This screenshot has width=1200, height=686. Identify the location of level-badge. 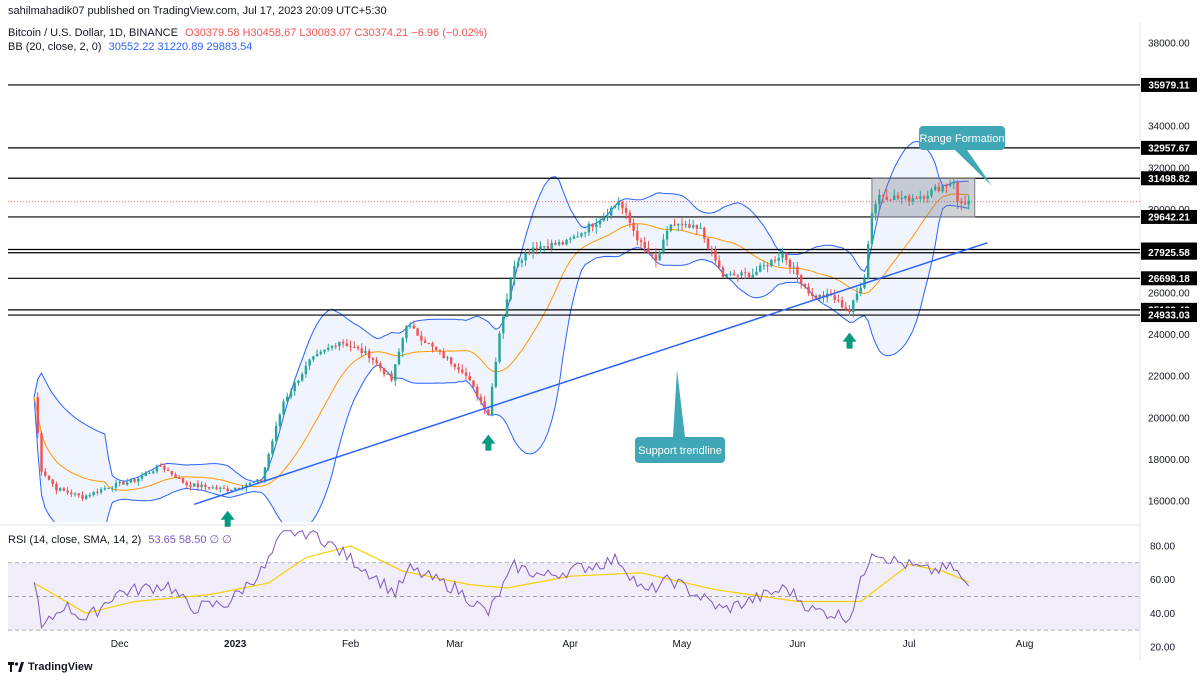
(1169, 147).